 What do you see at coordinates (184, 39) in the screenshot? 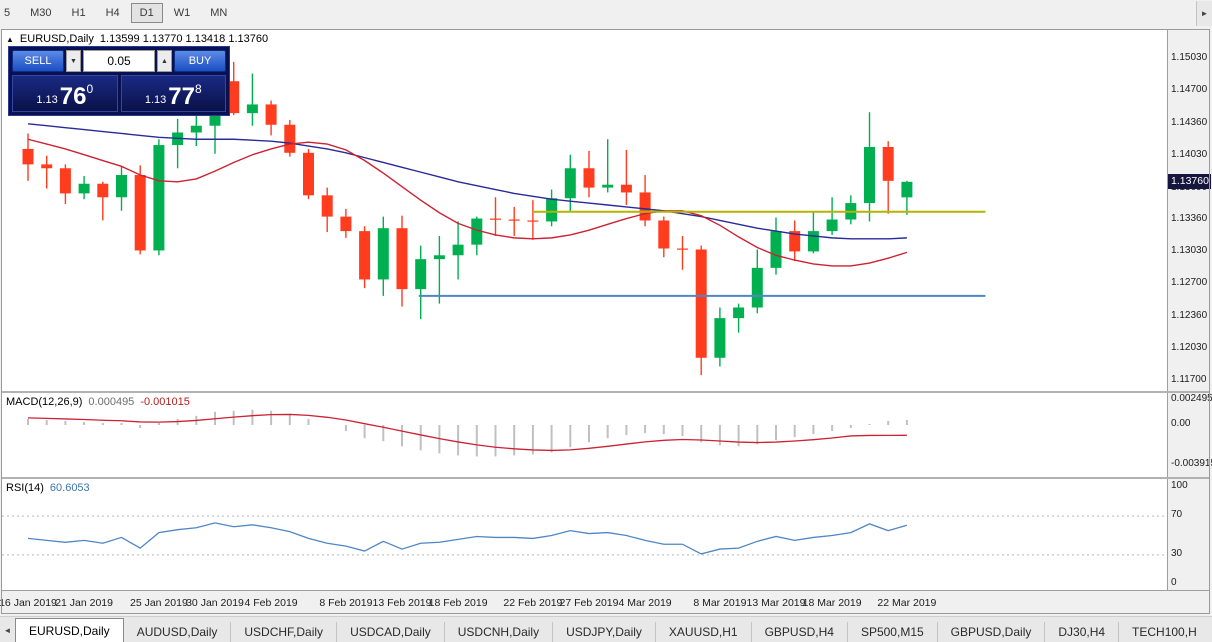
I see `chart-ohlc-values: 1.13599 1.13770 1.13418 1.13760` at bounding box center [184, 39].